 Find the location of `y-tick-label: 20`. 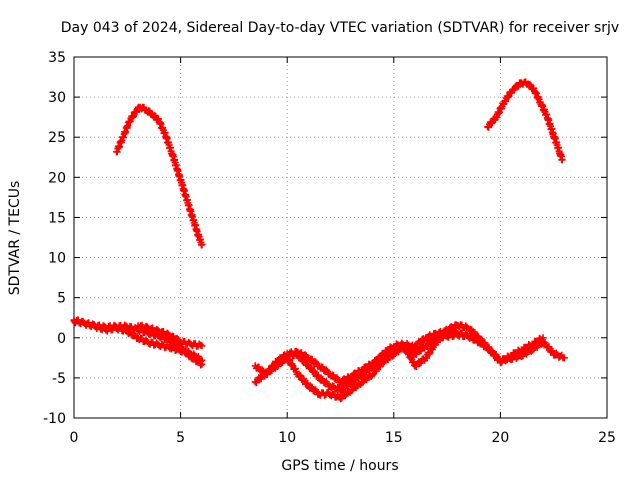

y-tick-label: 20 is located at coordinates (57, 178).